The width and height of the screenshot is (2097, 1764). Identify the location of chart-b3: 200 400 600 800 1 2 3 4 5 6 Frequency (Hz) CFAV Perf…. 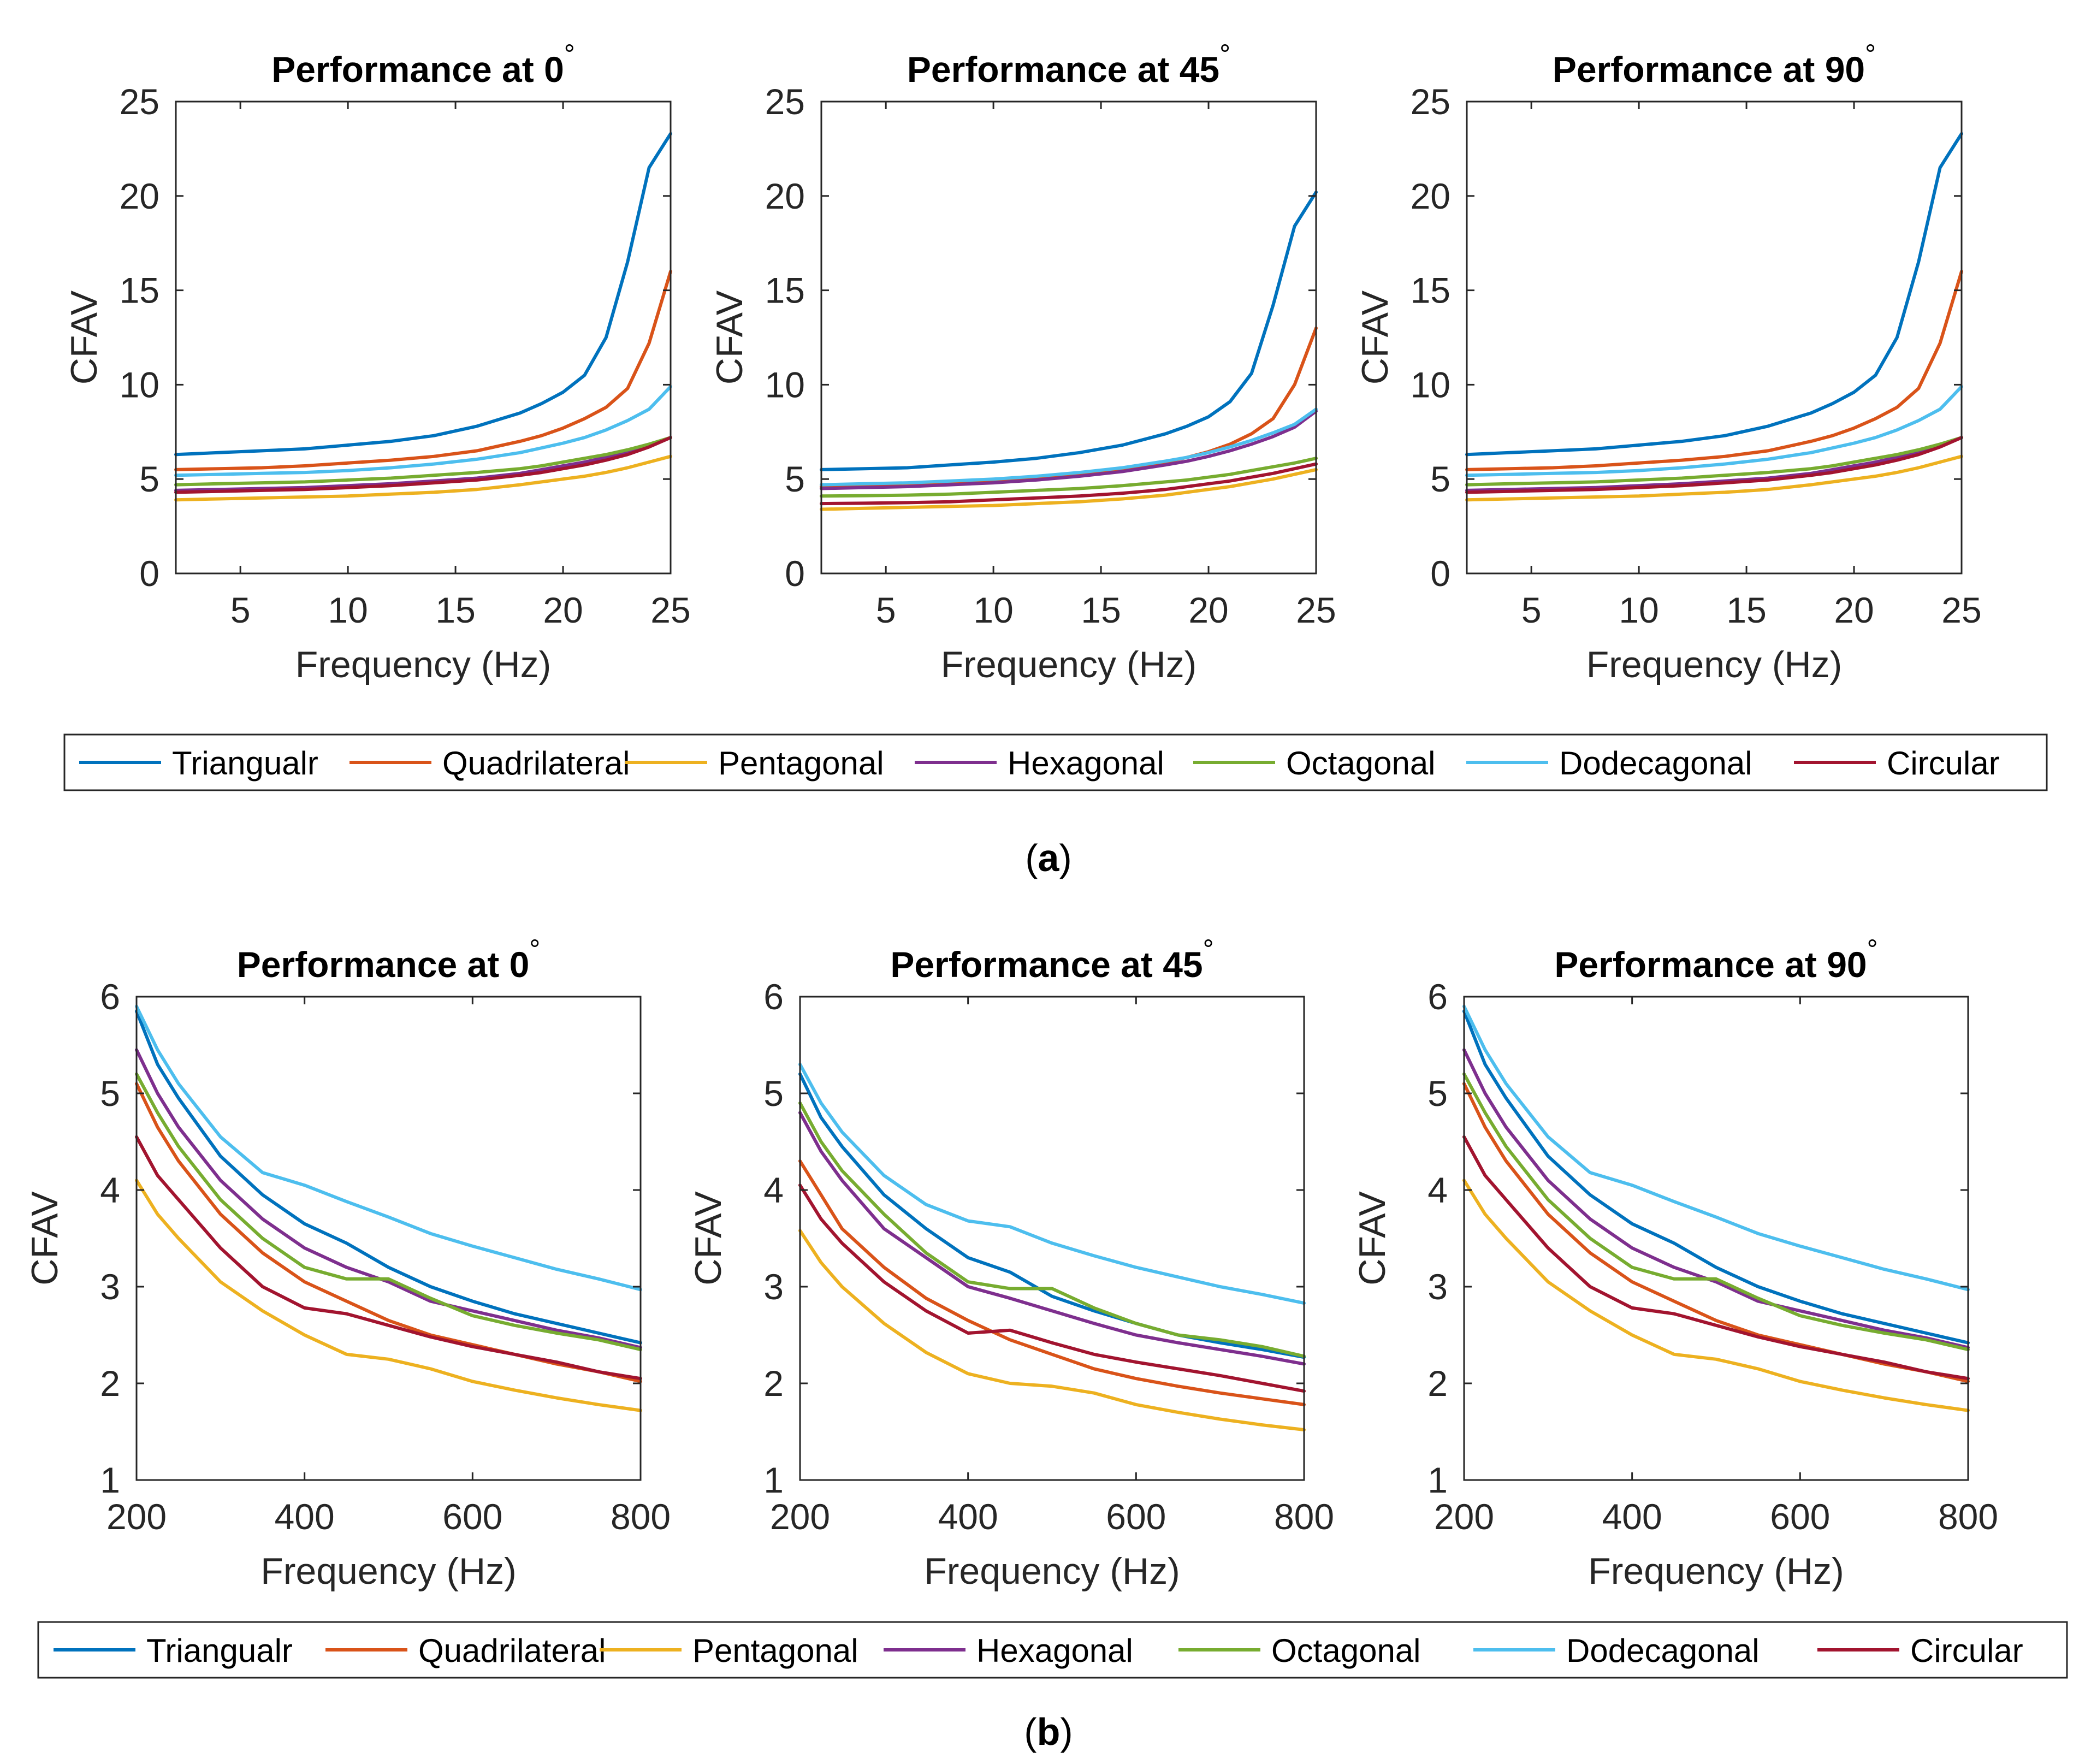
(1675, 1263).